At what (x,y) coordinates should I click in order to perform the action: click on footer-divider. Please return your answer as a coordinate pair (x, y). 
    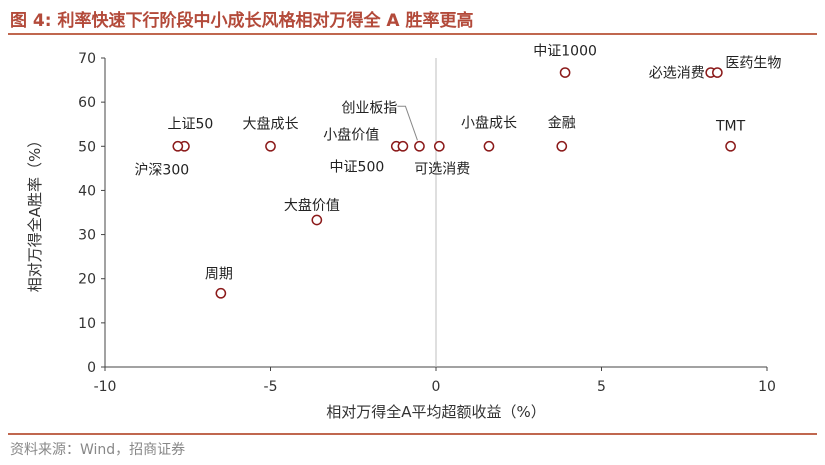
    Looking at the image, I should click on (412, 434).